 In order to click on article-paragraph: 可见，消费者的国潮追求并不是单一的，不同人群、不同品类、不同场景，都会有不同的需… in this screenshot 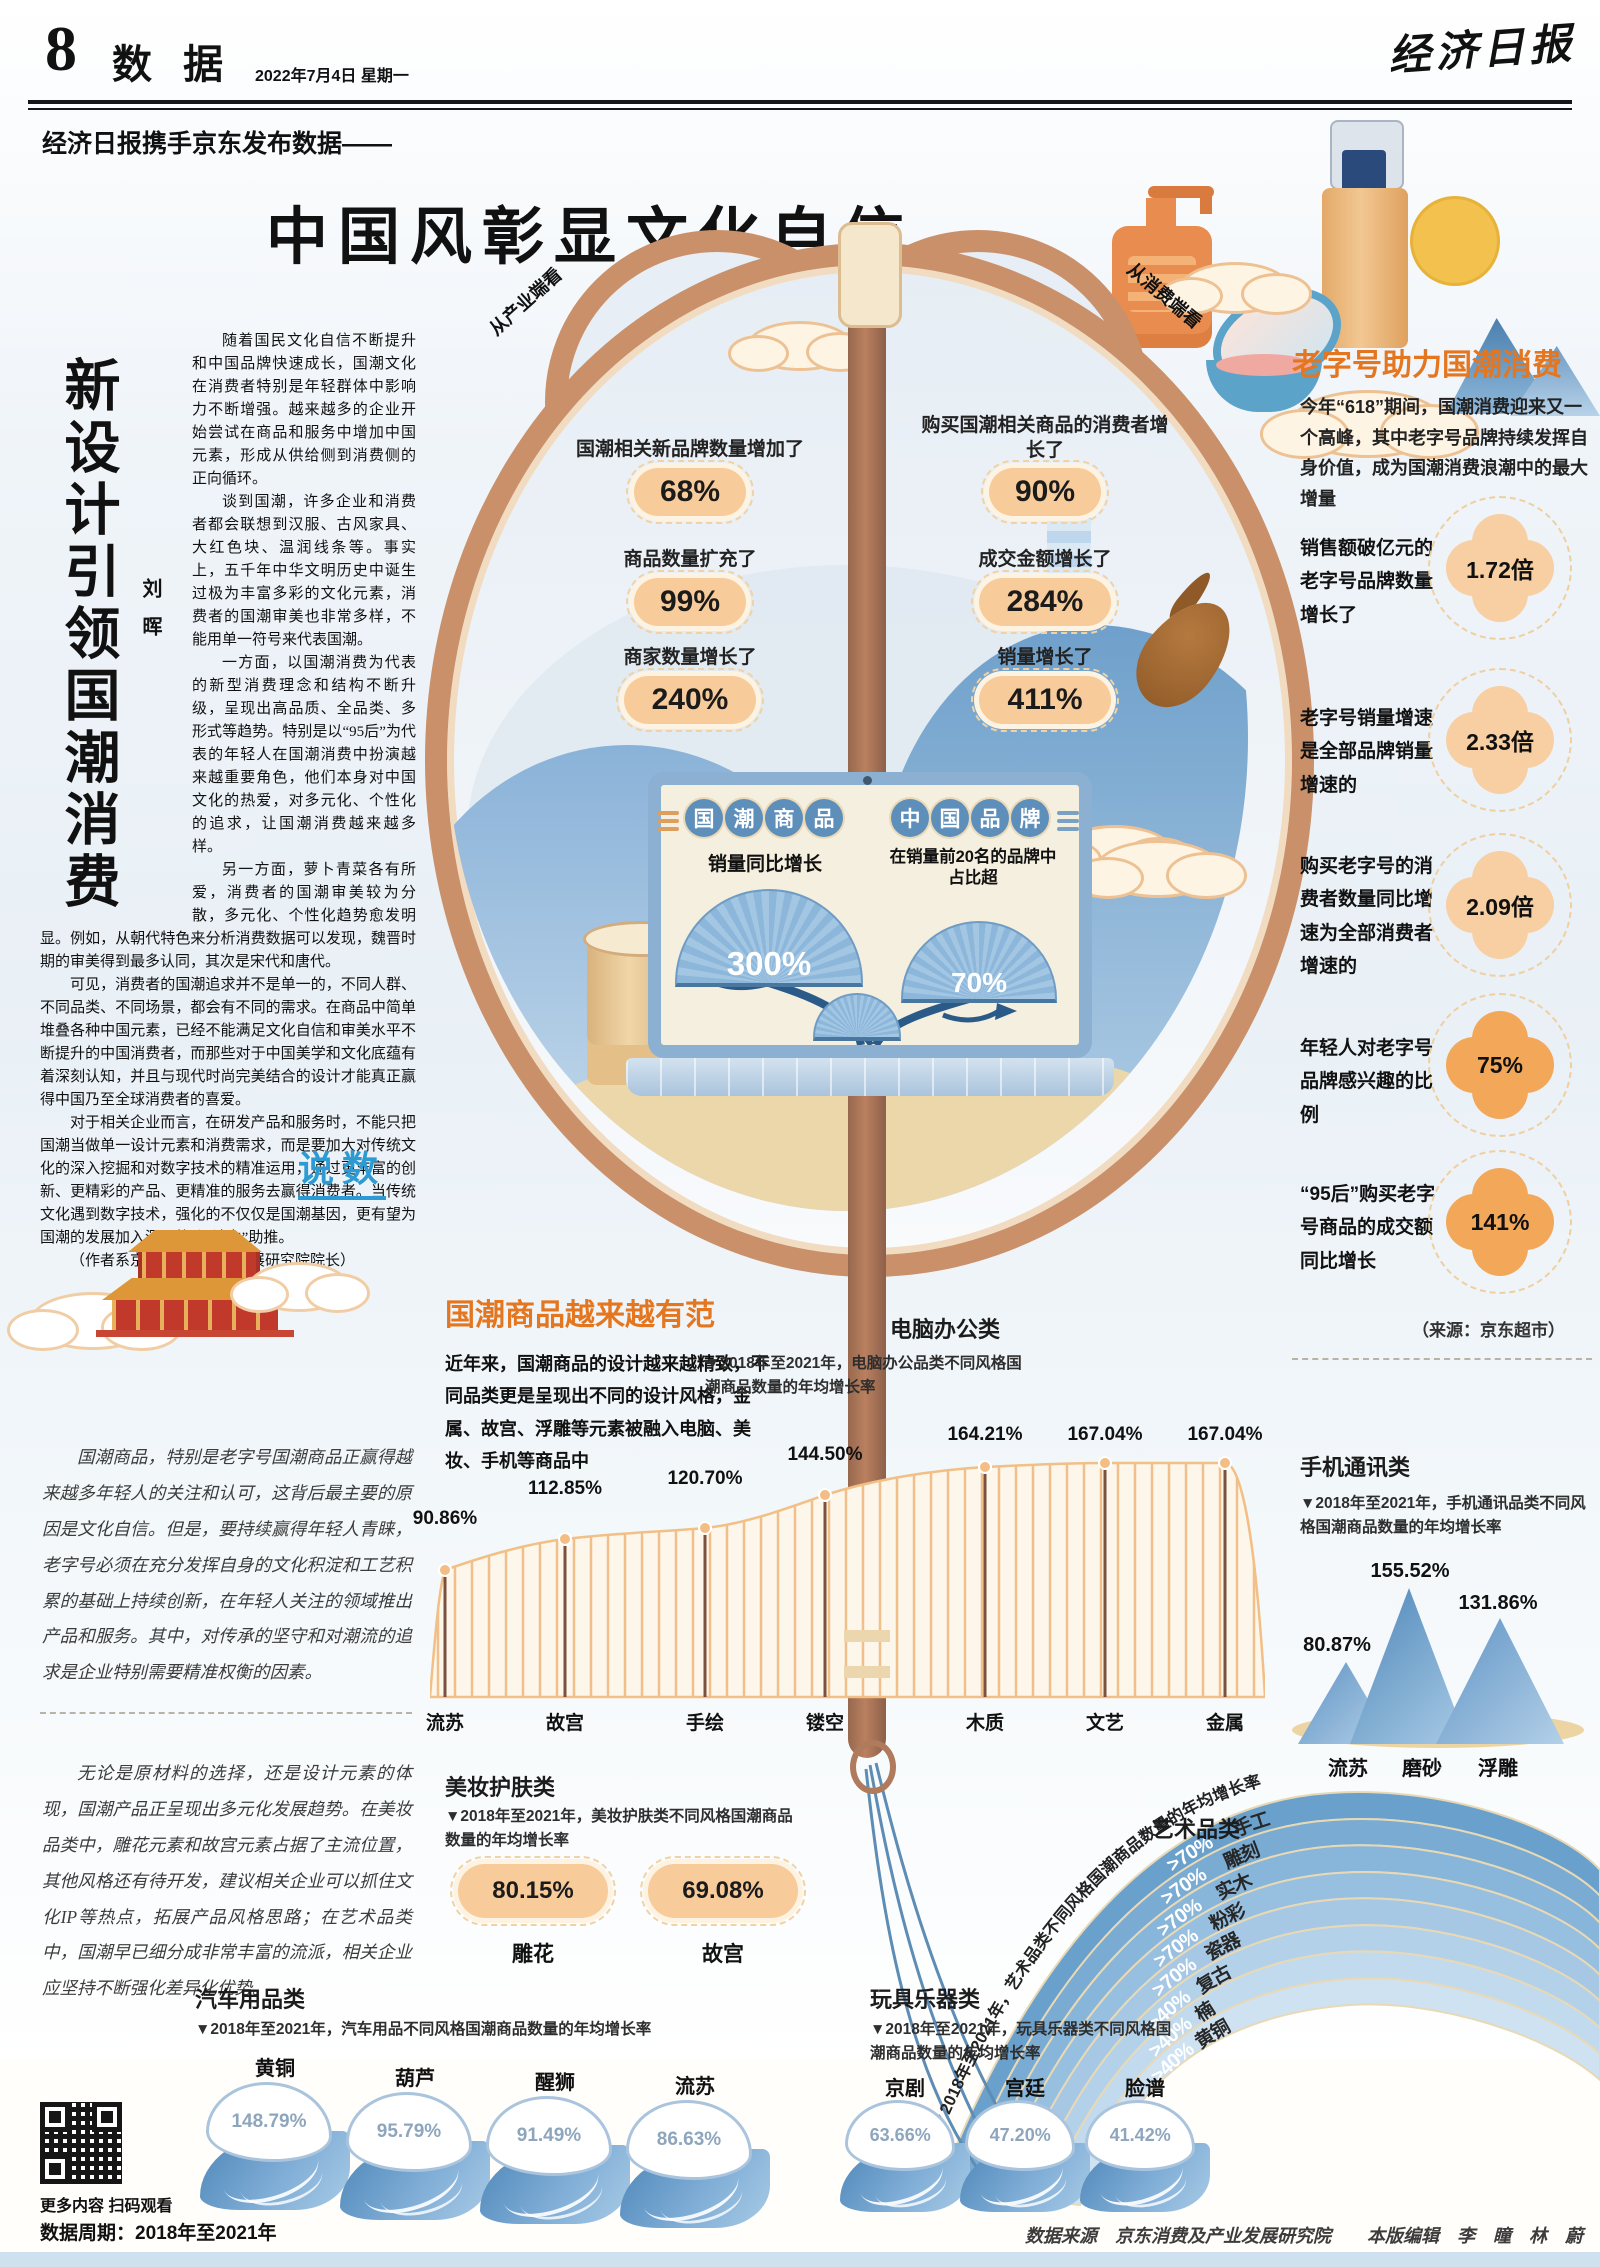, I will do `click(228, 1042)`.